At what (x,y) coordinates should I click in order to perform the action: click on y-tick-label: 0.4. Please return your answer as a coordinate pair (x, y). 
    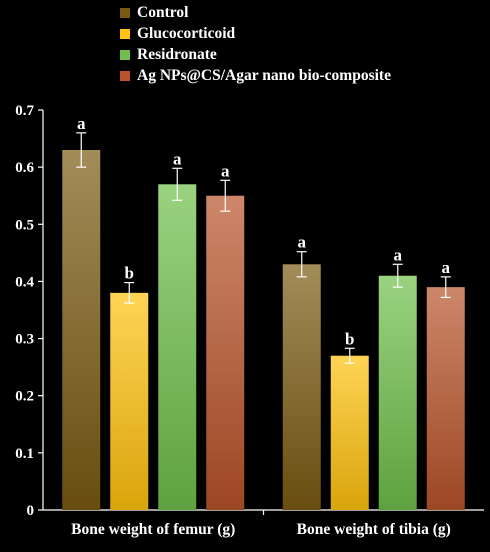
    Looking at the image, I should click on (24, 282).